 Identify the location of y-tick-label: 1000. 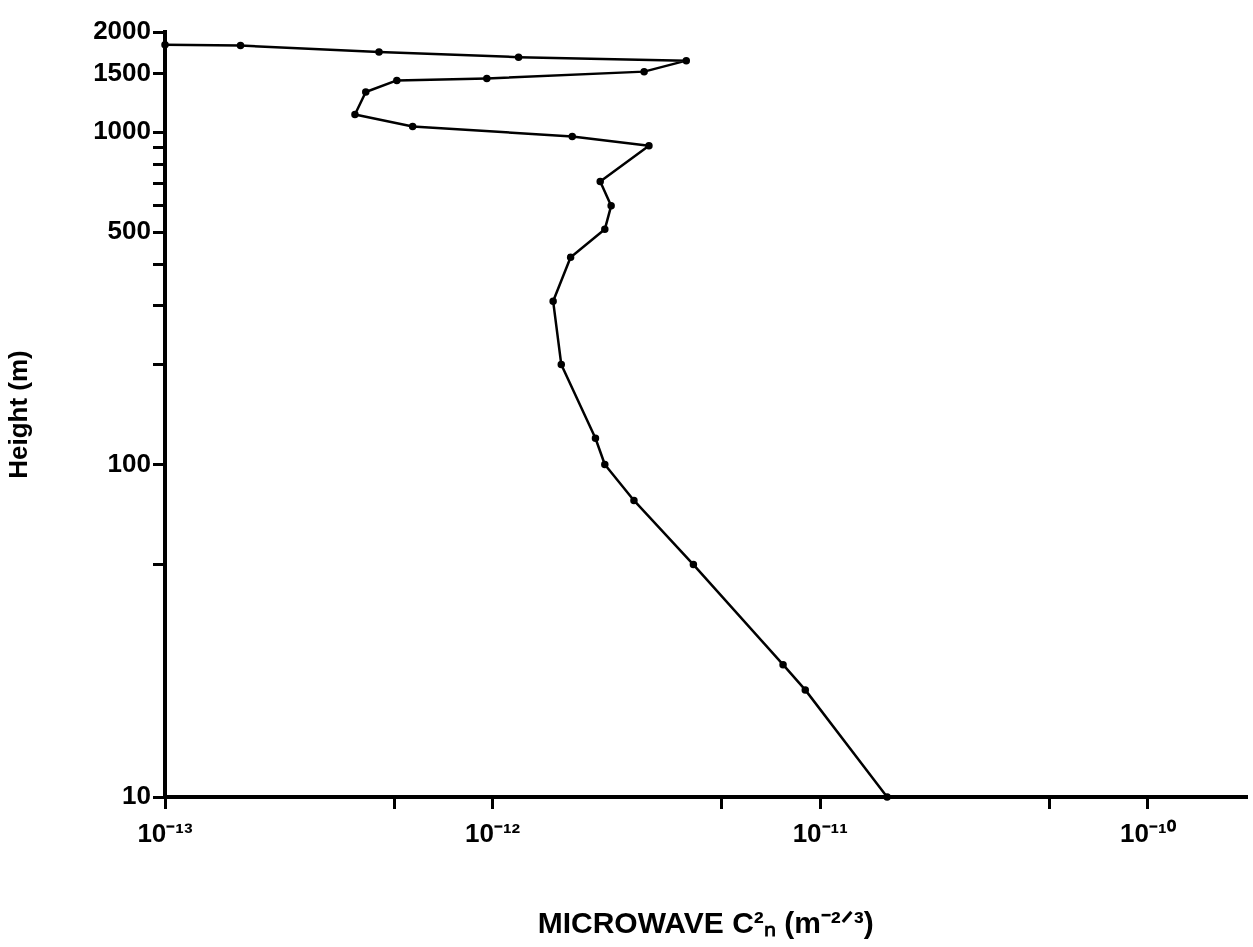
(122, 130).